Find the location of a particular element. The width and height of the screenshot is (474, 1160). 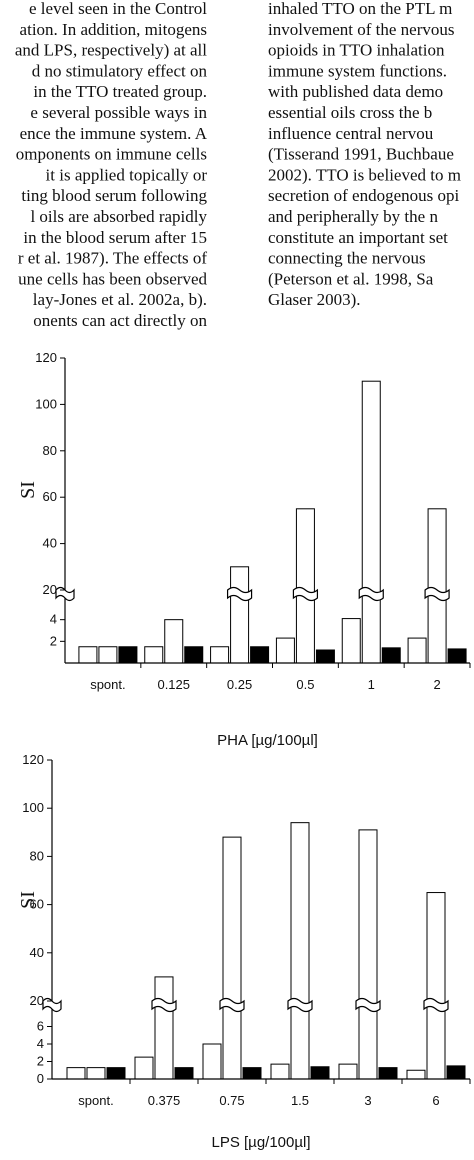

text-line: e several possible ways in is located at coordinates (118, 112).